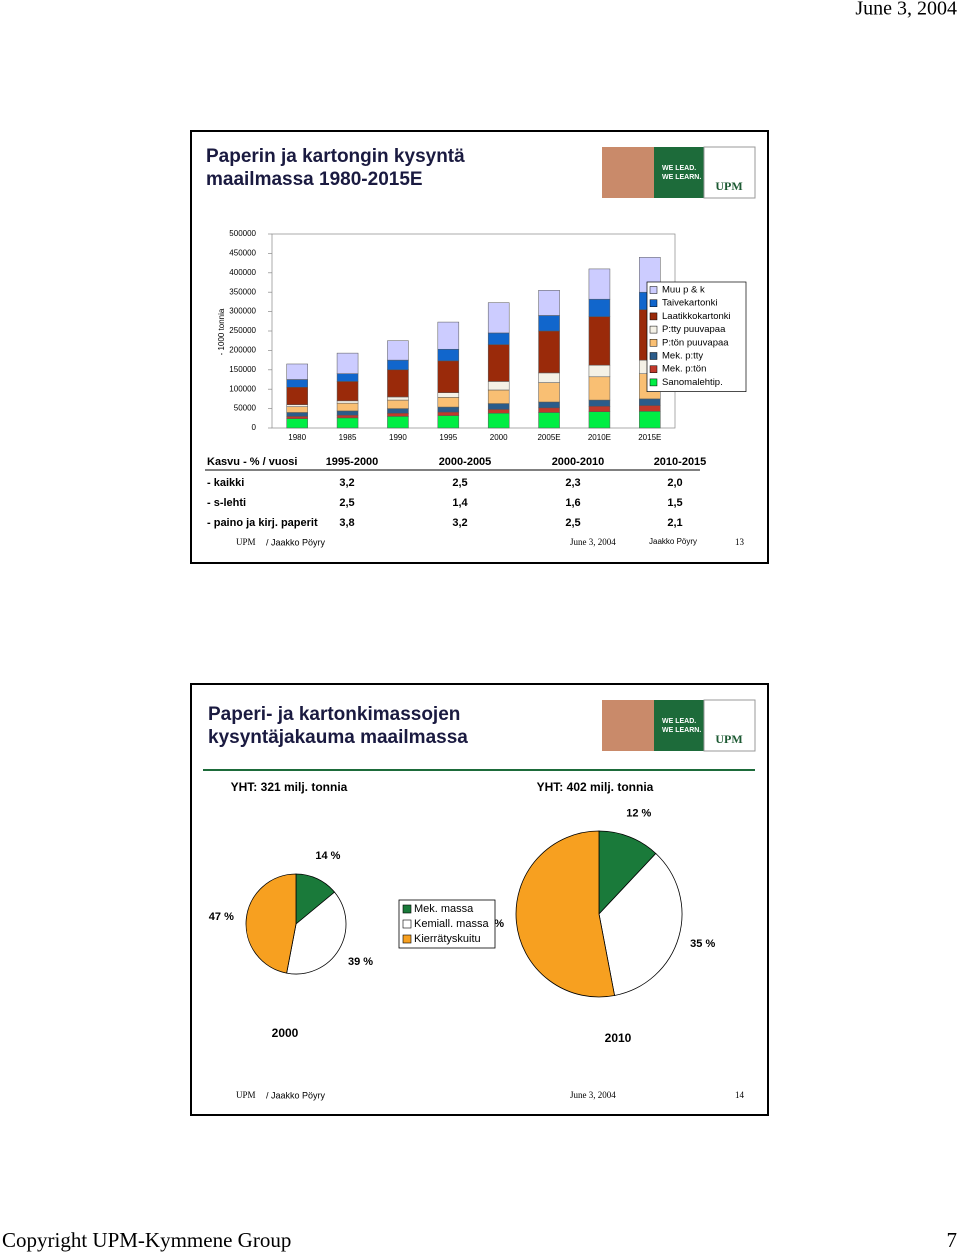  Describe the element at coordinates (682, 356) in the screenshot. I see `legend-label: Mek. p:tty` at that location.